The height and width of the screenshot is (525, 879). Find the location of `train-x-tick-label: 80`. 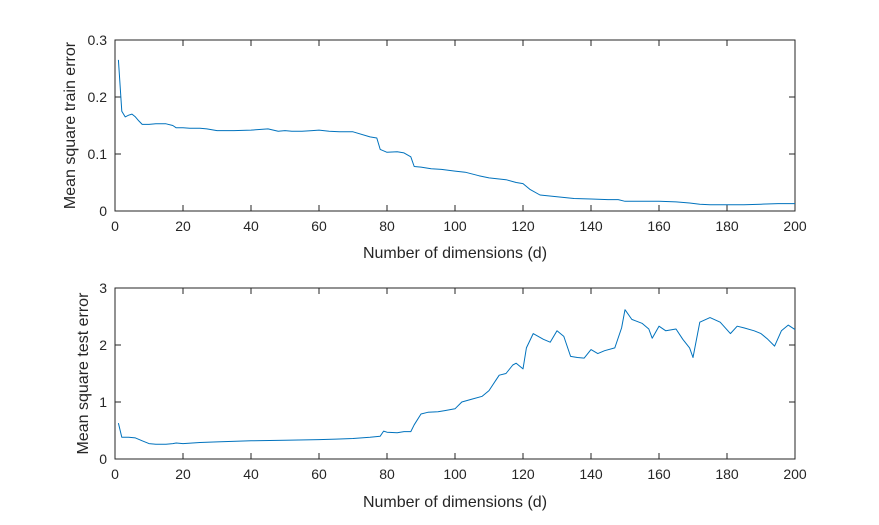

train-x-tick-label: 80 is located at coordinates (387, 226).